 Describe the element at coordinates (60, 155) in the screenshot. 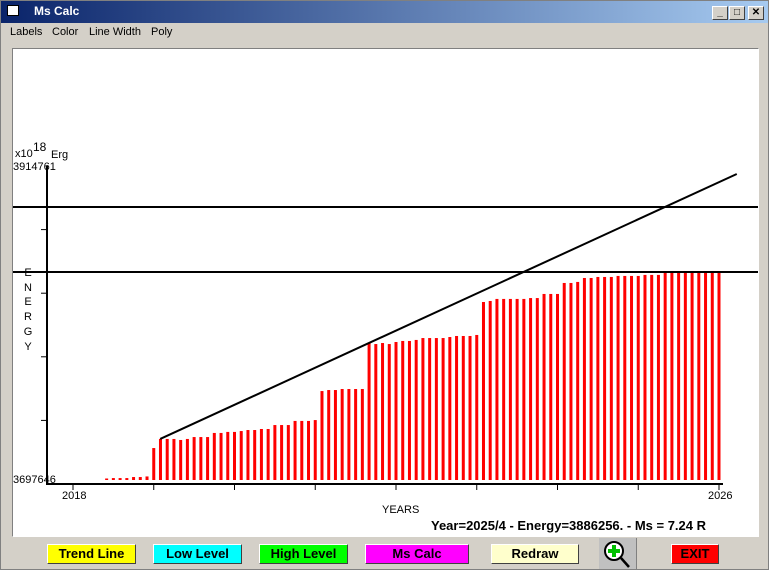

I see `unit-label: Erg` at that location.